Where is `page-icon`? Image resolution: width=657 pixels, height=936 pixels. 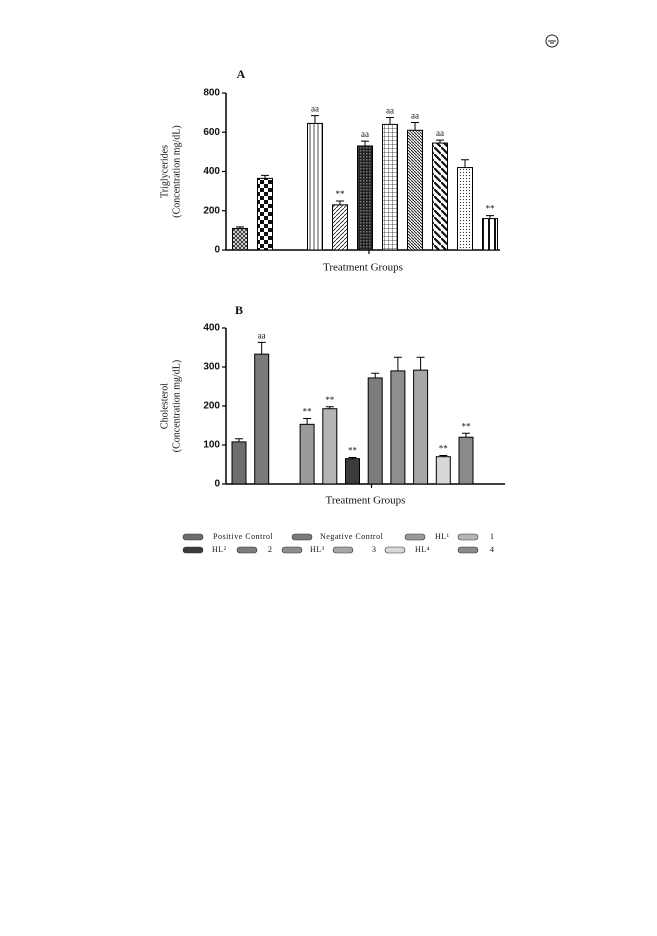
page-icon is located at coordinates (552, 41).